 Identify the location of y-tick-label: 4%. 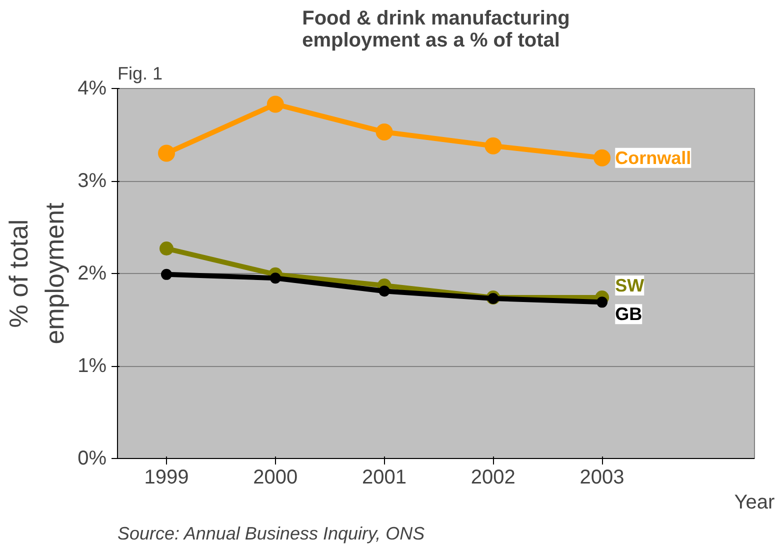
(92, 89).